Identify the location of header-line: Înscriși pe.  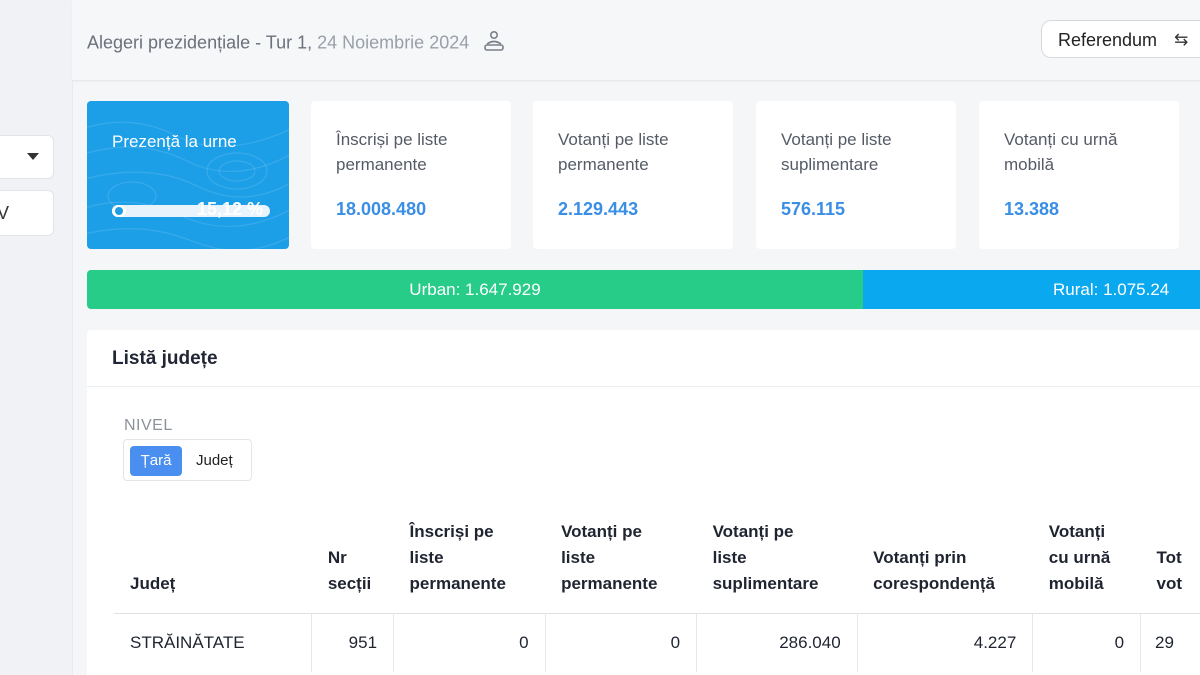
(451, 531).